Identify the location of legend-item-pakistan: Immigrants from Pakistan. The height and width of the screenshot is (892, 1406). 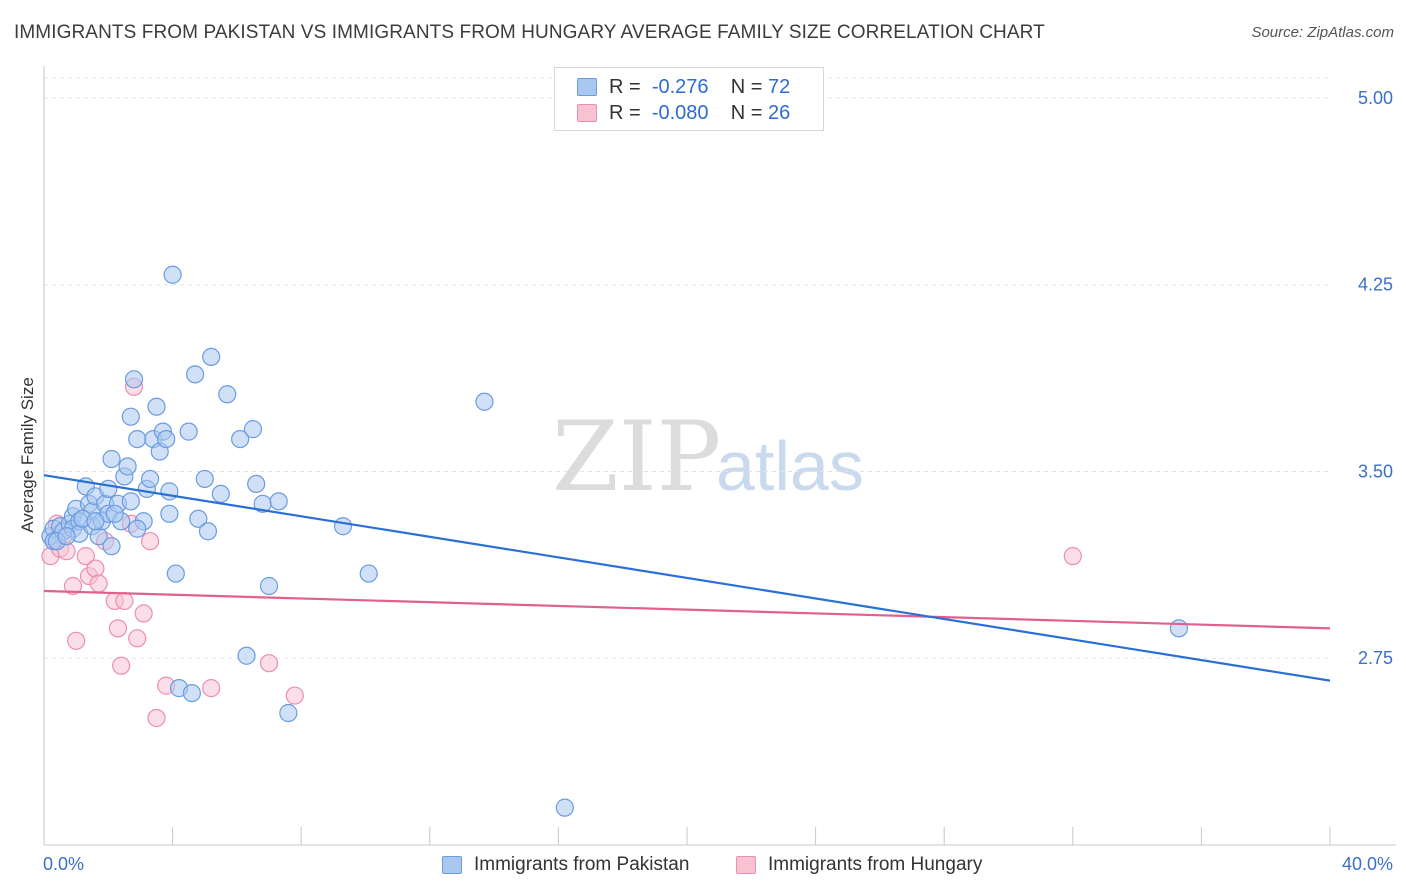
(565, 865).